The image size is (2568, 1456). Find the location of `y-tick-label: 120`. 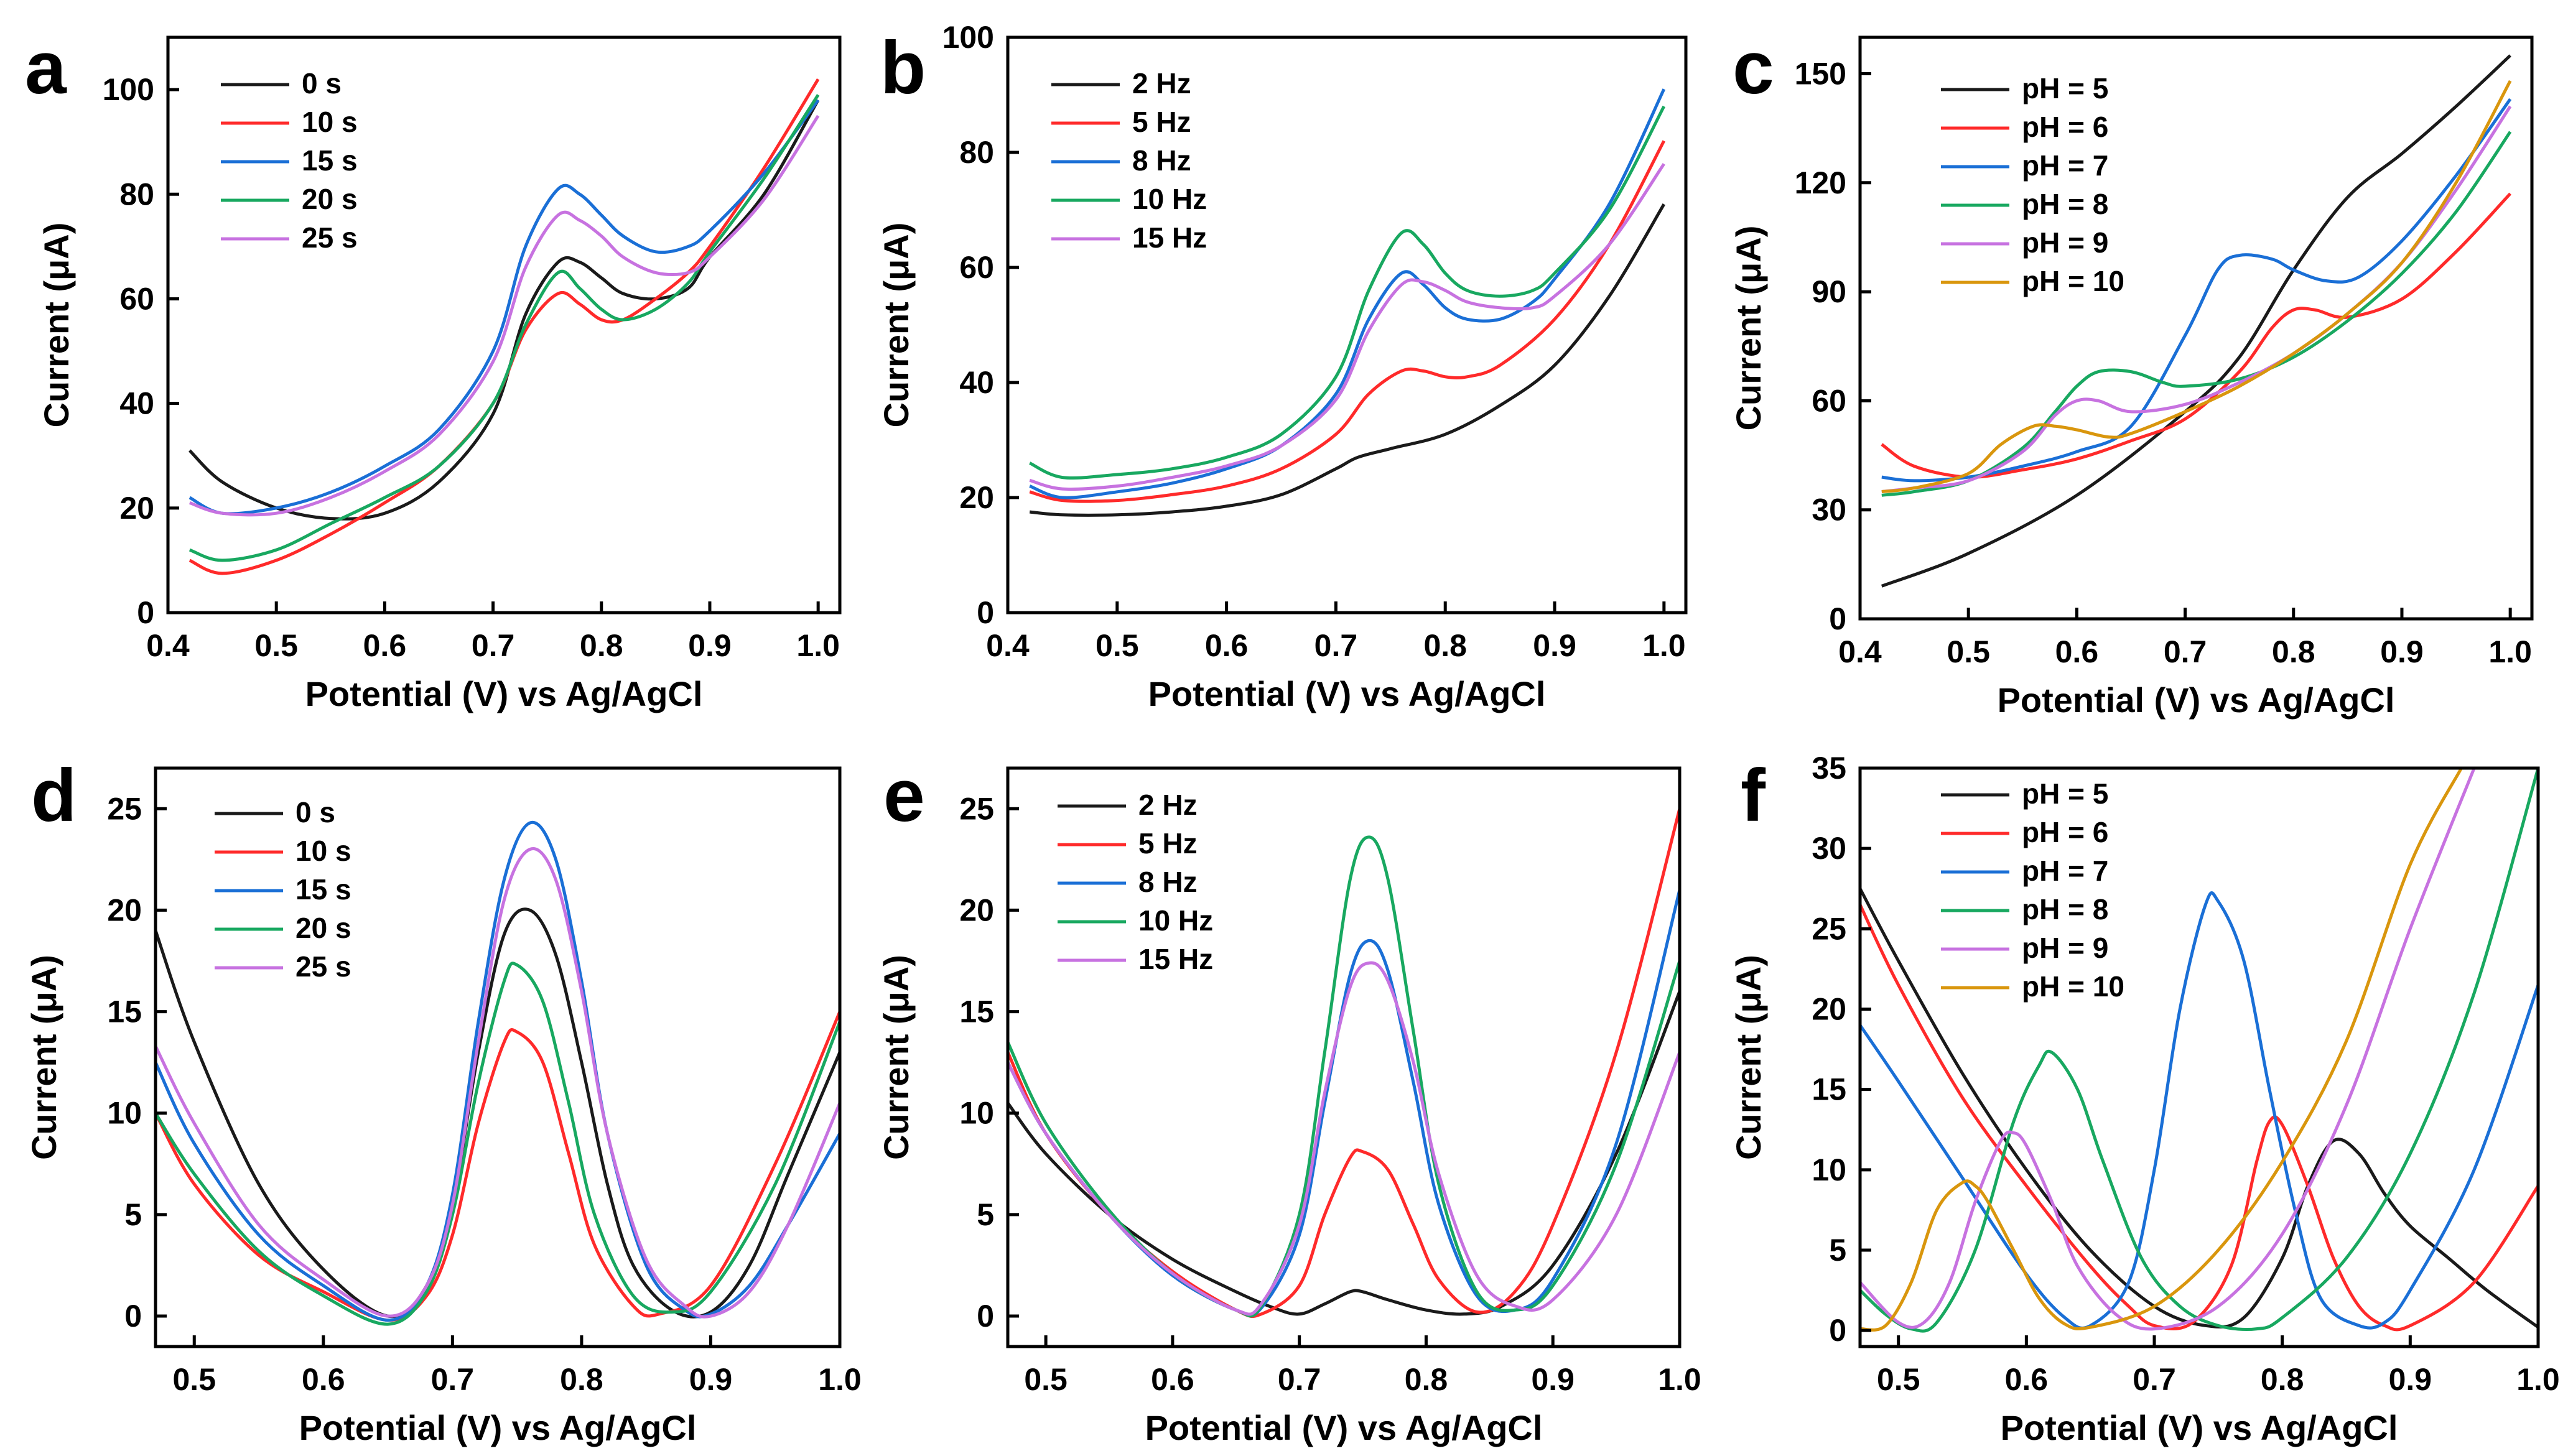

y-tick-label: 120 is located at coordinates (1820, 182).